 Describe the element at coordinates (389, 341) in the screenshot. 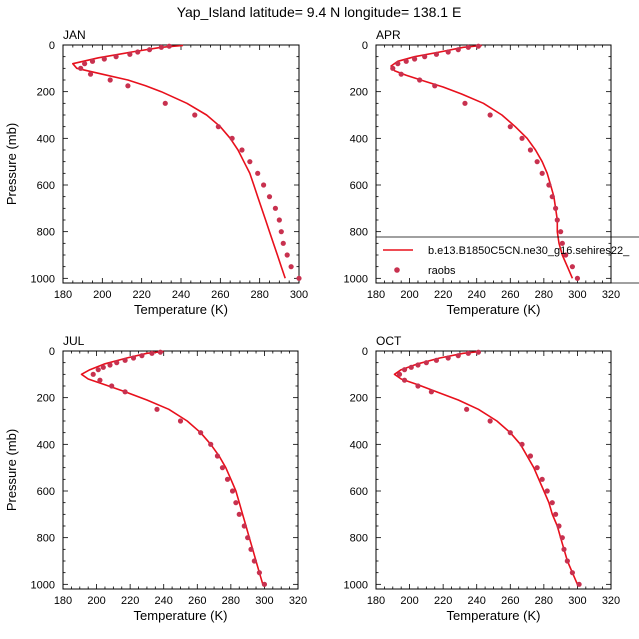

I see `panel-title: OCT` at that location.